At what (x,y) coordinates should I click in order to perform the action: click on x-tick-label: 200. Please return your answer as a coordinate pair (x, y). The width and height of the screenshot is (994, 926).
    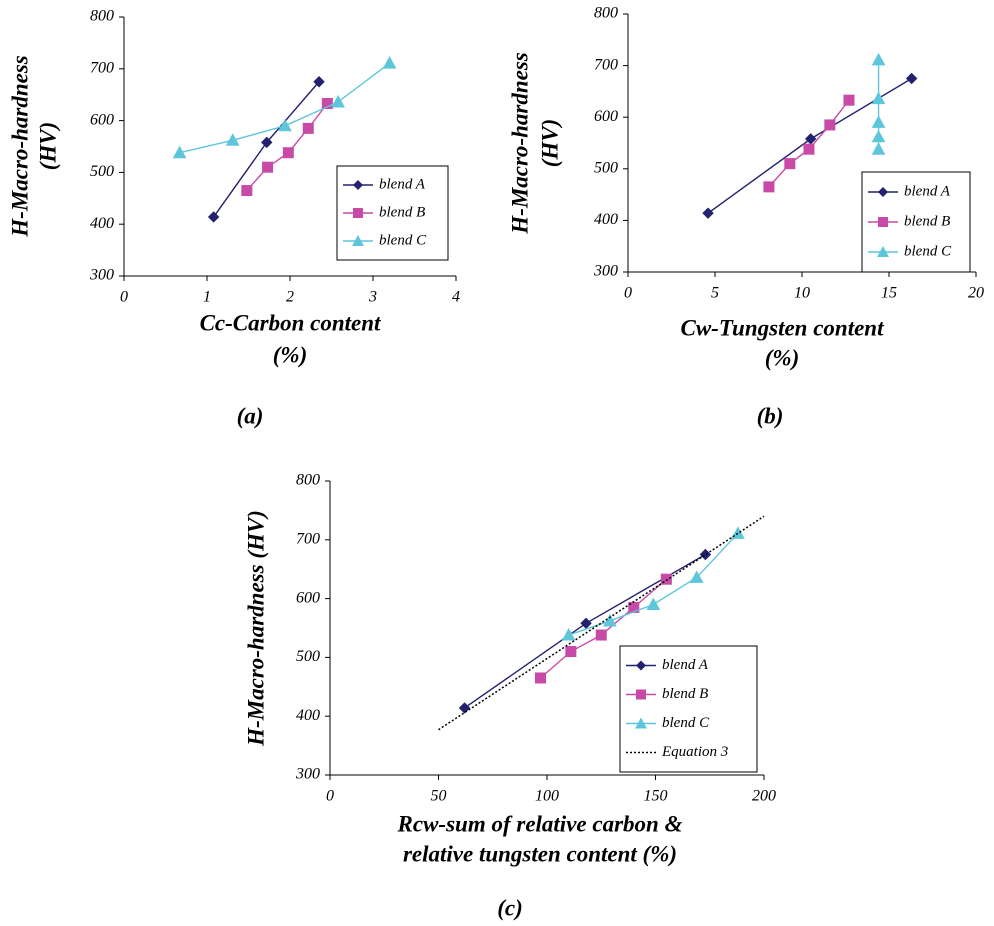
    Looking at the image, I should click on (764, 796).